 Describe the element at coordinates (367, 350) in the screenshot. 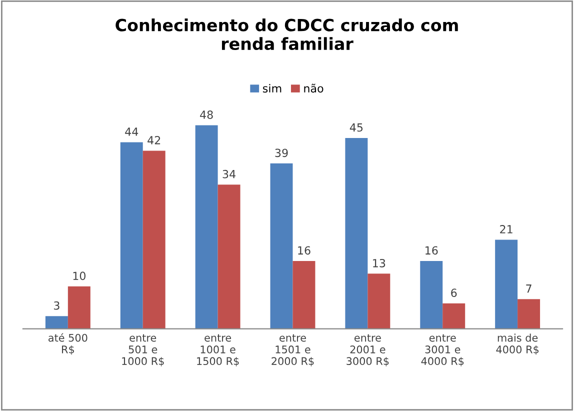

I see `x-tick-label: entre 2001 e 3000 R$` at that location.